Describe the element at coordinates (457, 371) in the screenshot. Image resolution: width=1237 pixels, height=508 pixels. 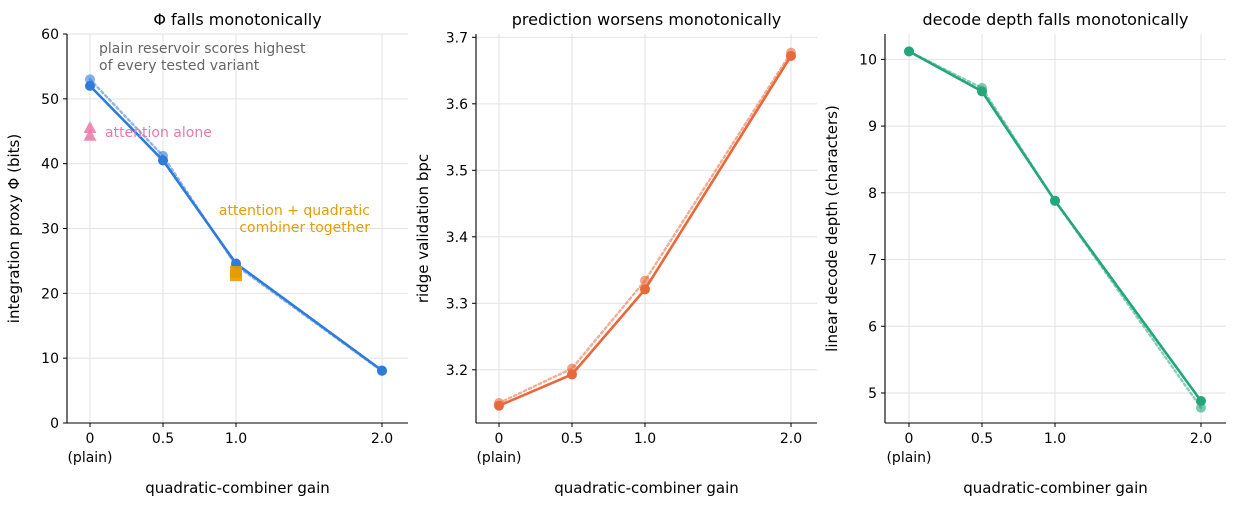
I see `y-tick-label: 3.2` at that location.